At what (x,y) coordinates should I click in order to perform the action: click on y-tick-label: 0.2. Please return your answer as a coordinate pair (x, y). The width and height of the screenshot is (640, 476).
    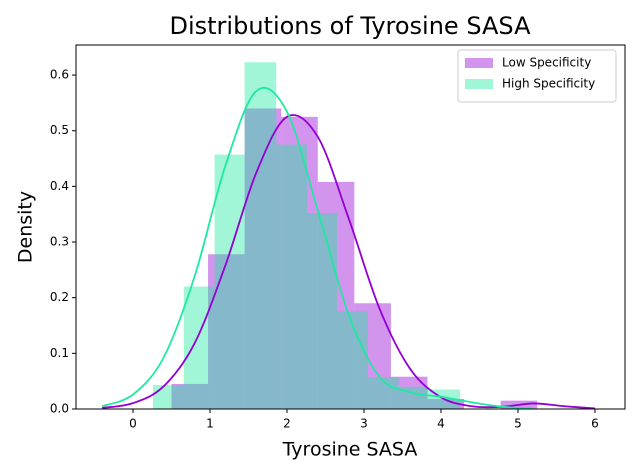
    Looking at the image, I should click on (59, 297).